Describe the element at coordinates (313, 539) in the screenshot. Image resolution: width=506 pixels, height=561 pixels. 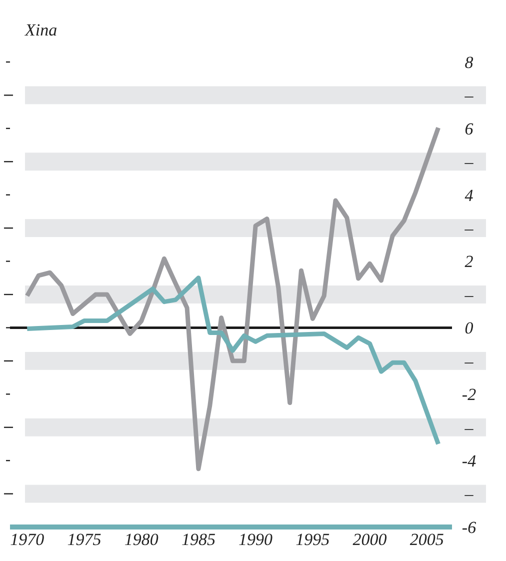
I see `x-tick-label: 1995` at that location.